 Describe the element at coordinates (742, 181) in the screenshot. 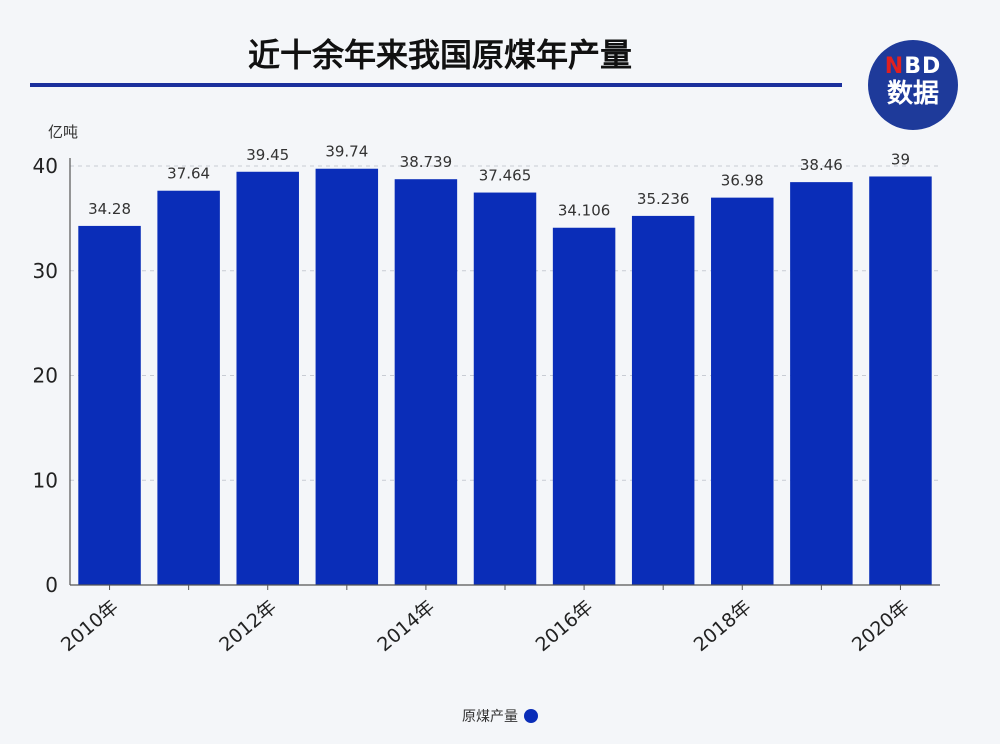

I see `data-label: 36.98` at that location.